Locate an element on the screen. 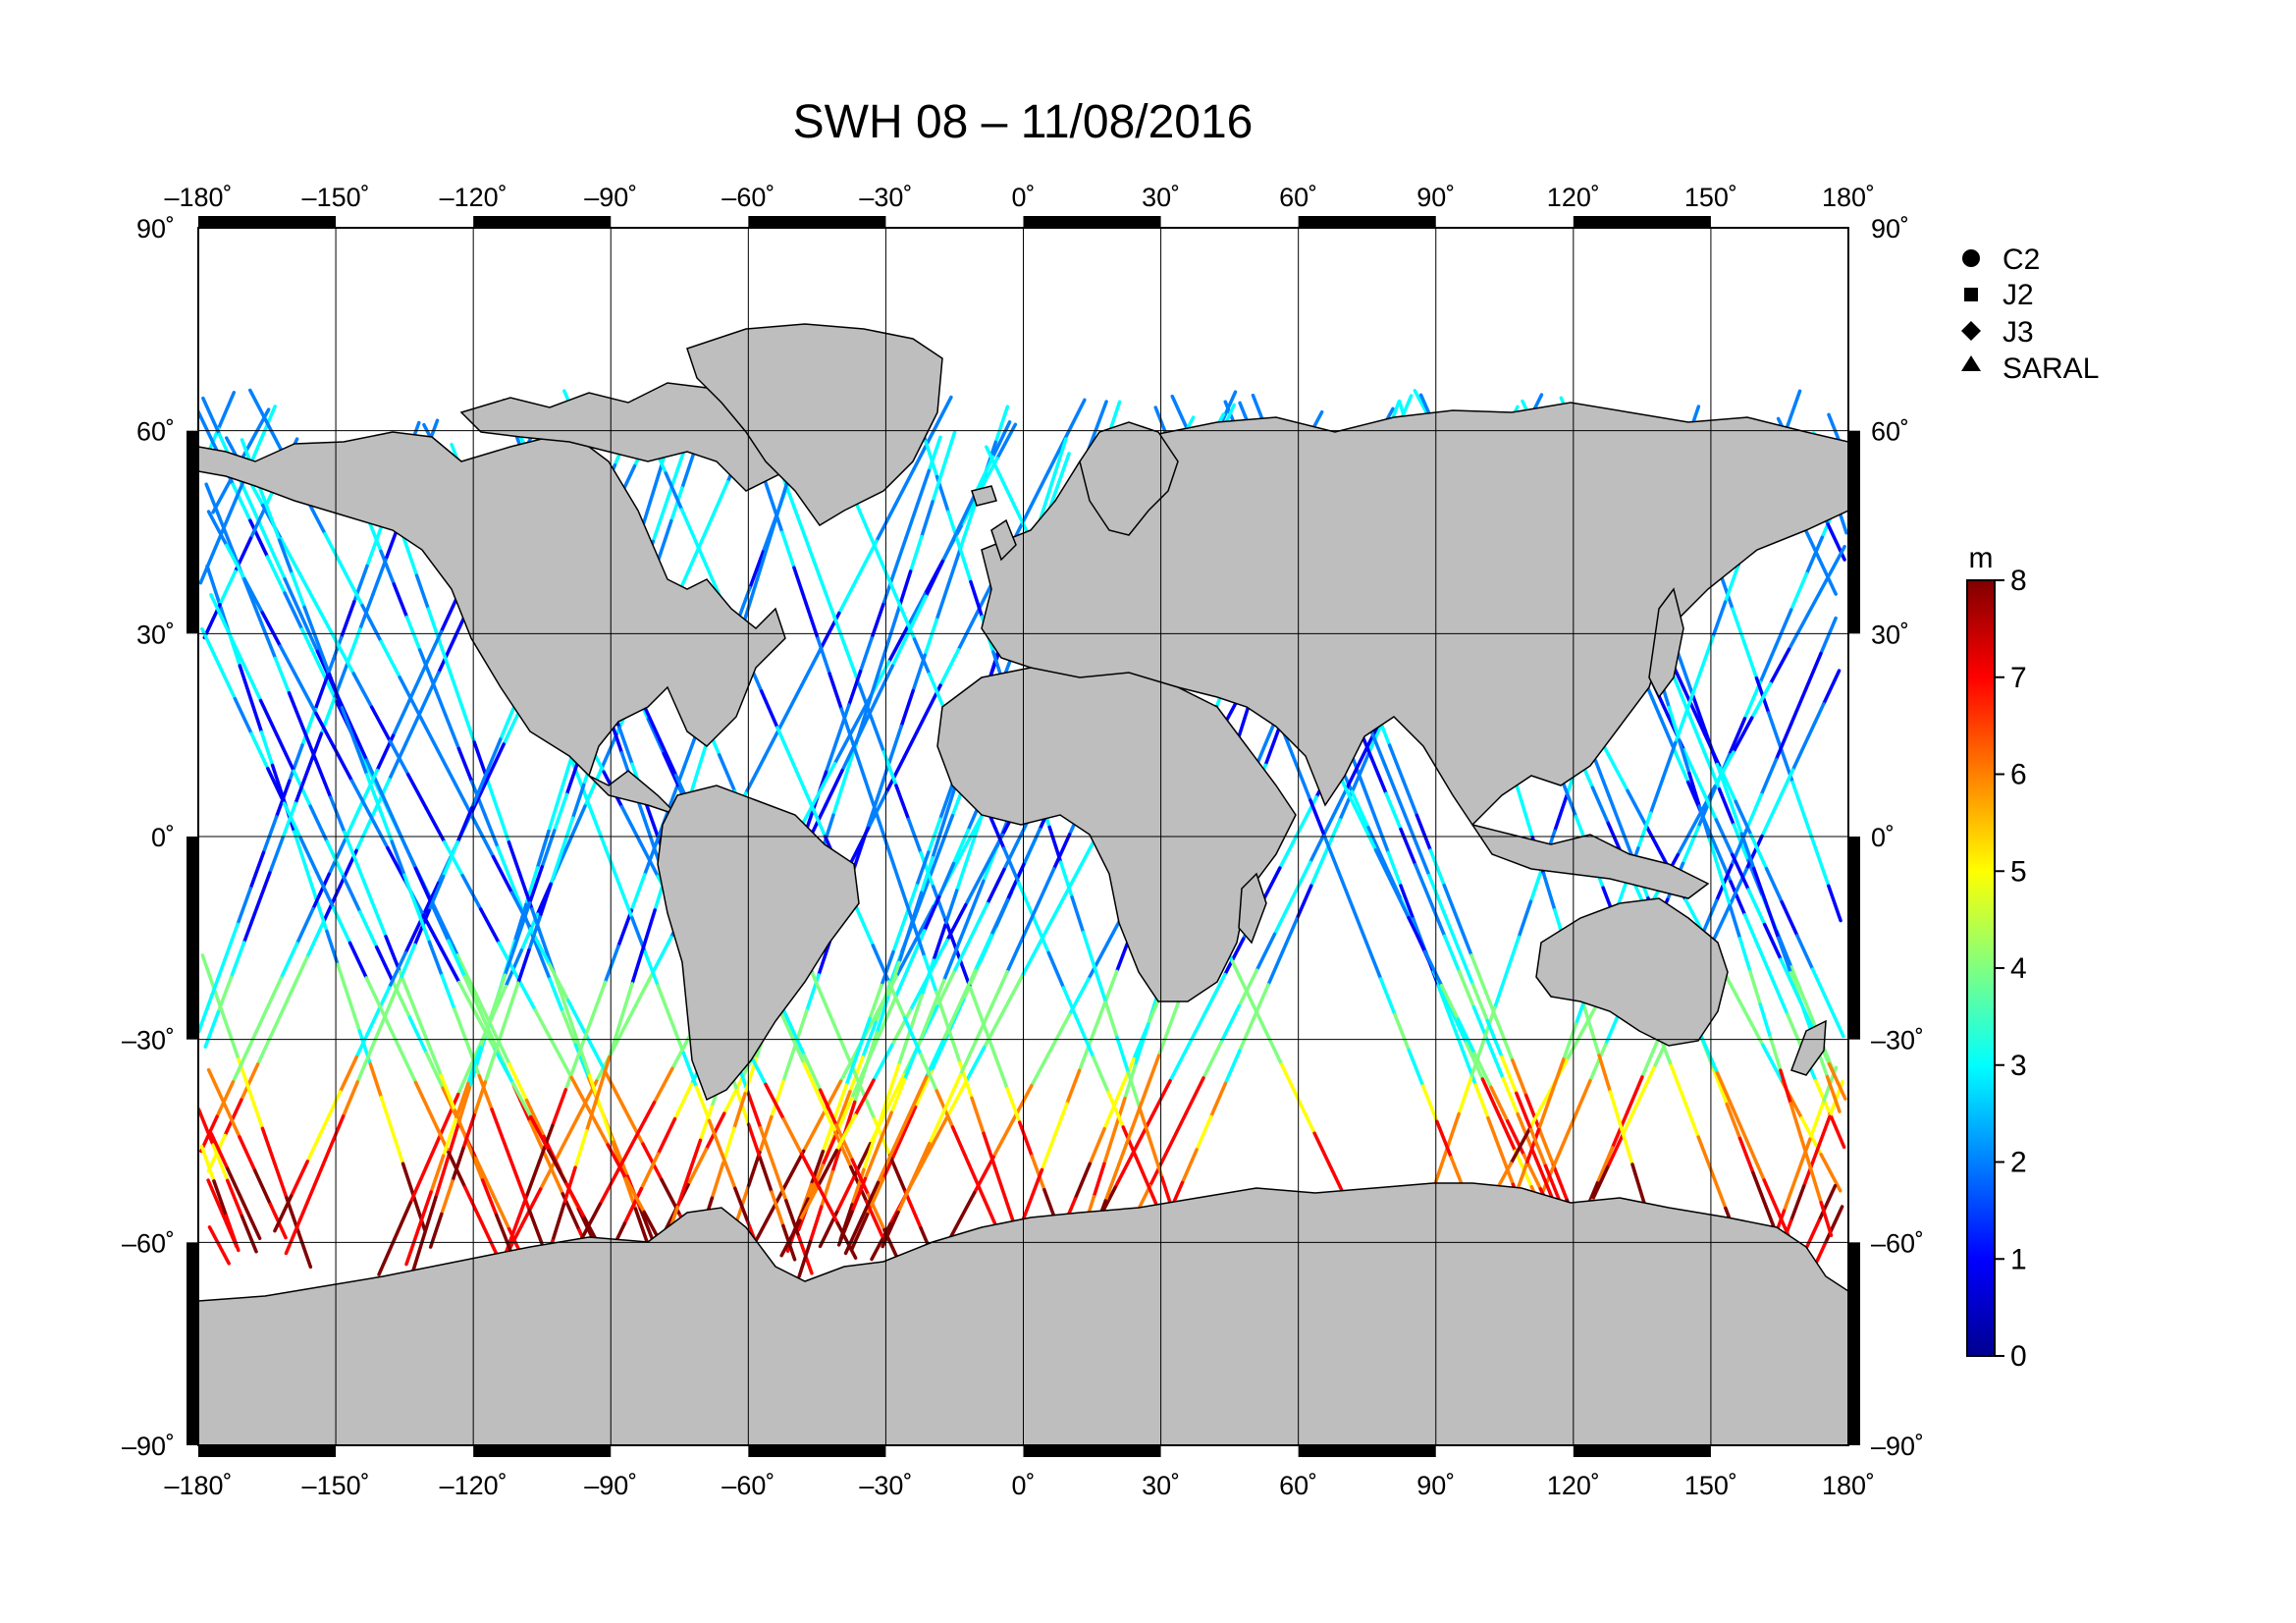  frame-bar-left is located at coordinates (192, 1344).